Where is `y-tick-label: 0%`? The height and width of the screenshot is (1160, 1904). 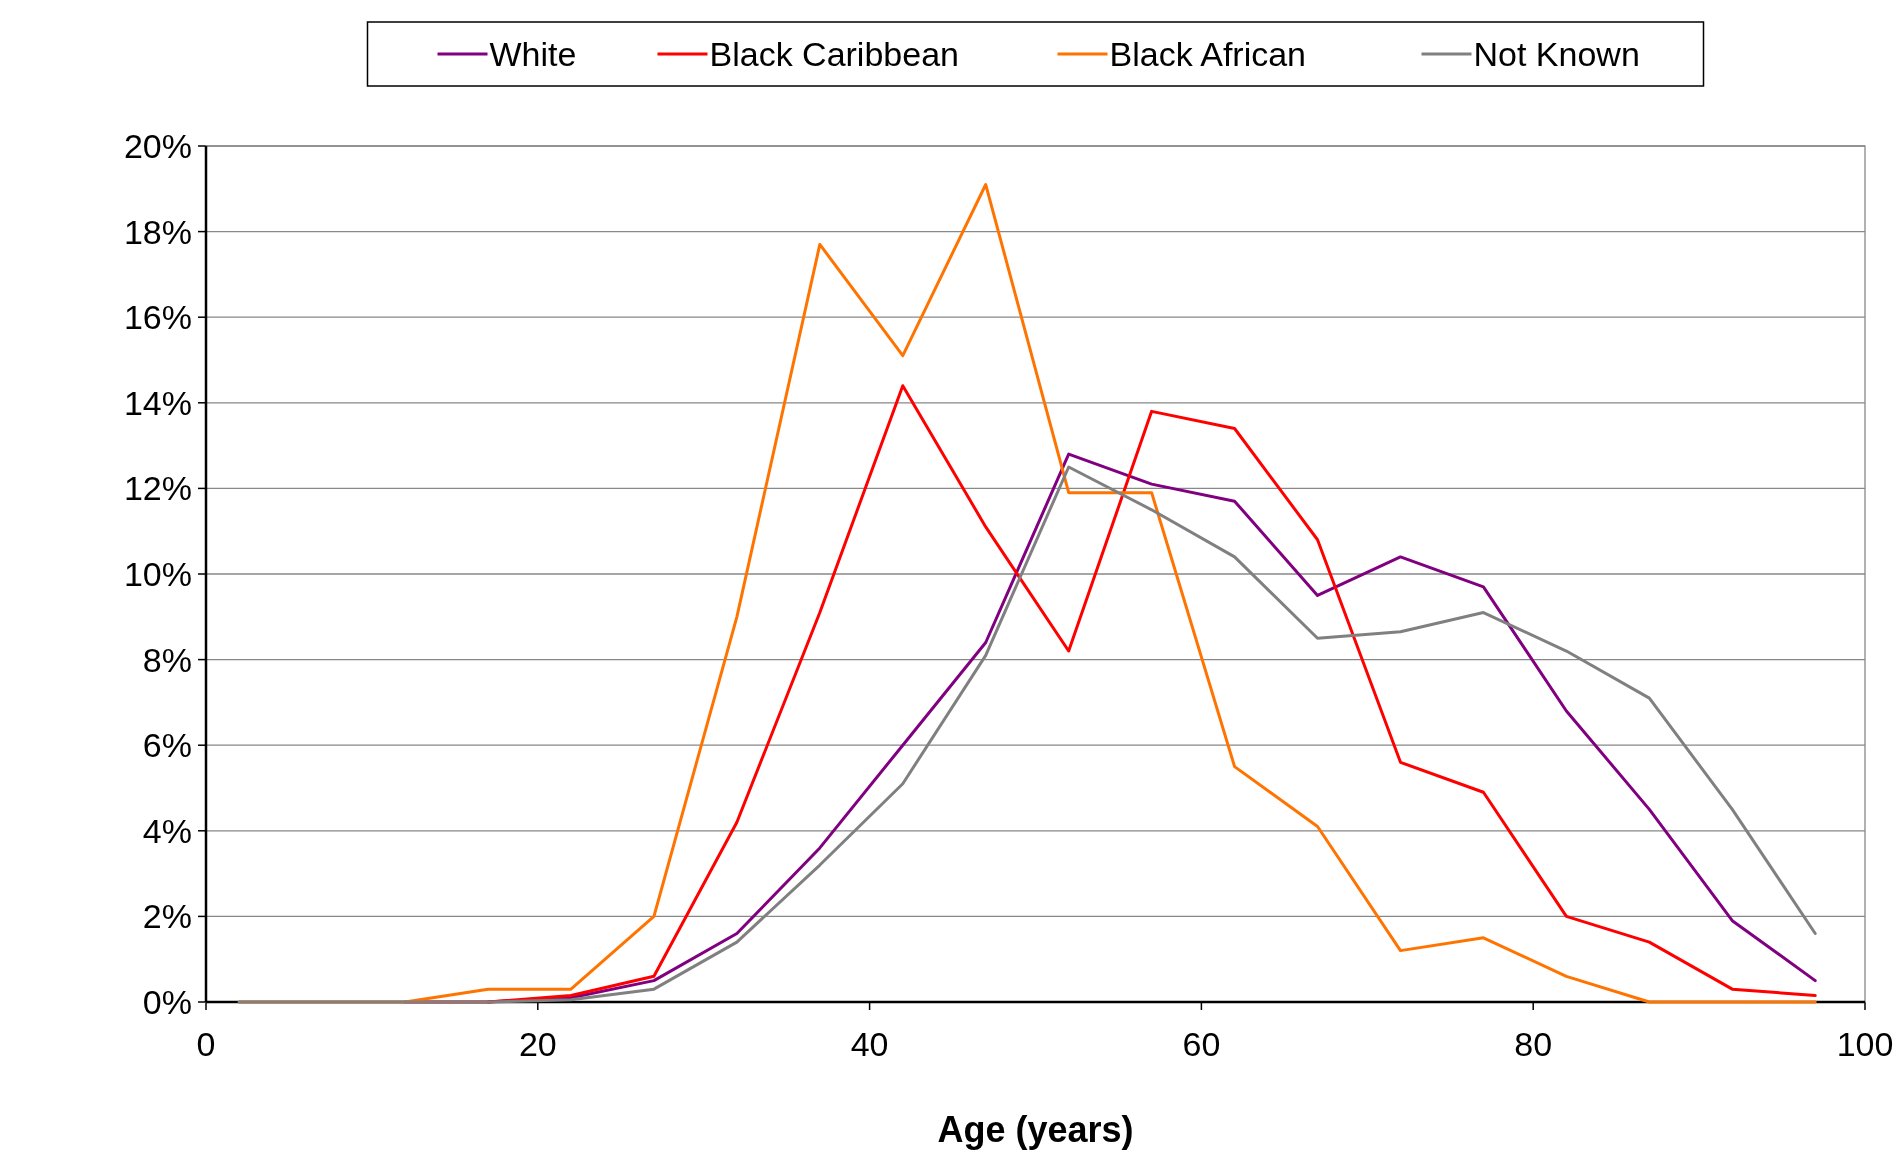
y-tick-label: 0% is located at coordinates (167, 1001).